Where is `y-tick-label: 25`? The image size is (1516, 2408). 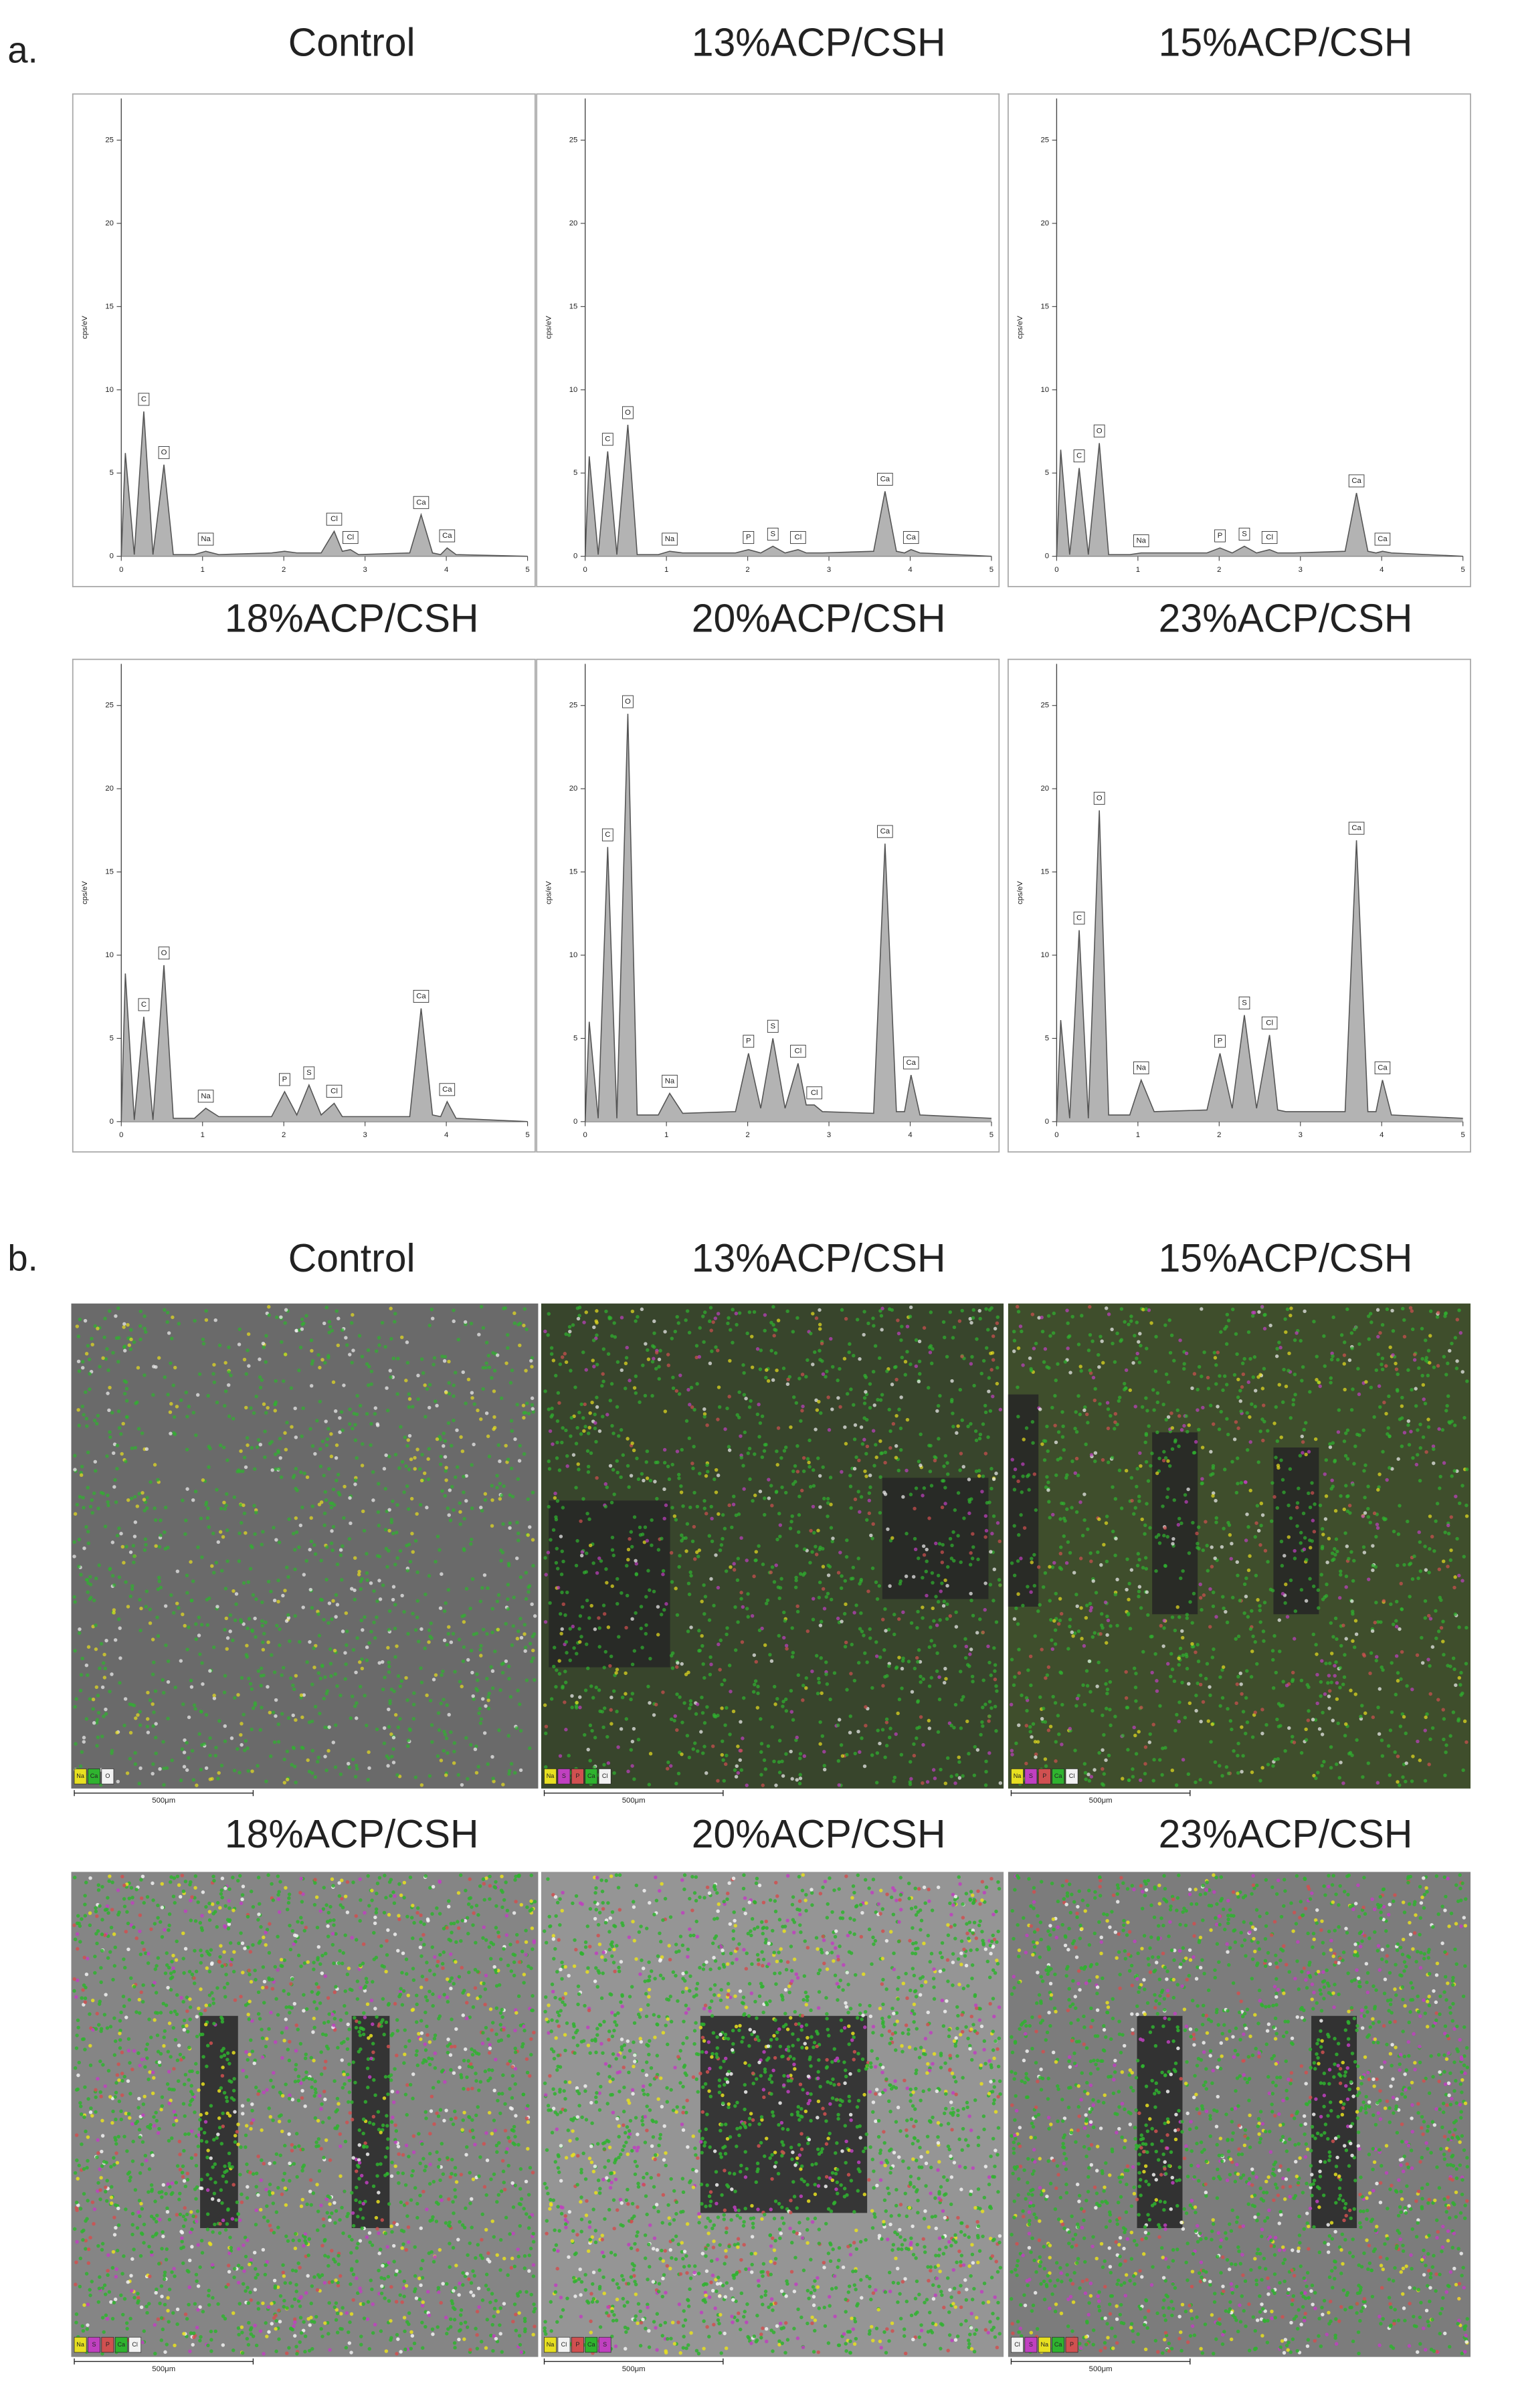 y-tick-label: 25 is located at coordinates (1044, 140).